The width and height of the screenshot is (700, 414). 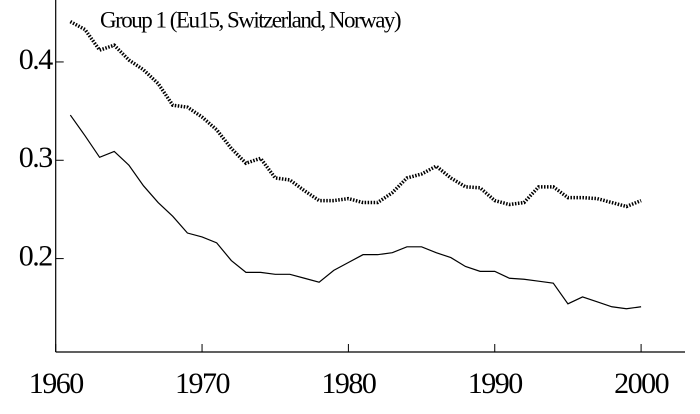 I want to click on x-tick-label: 2000, so click(x=641, y=383).